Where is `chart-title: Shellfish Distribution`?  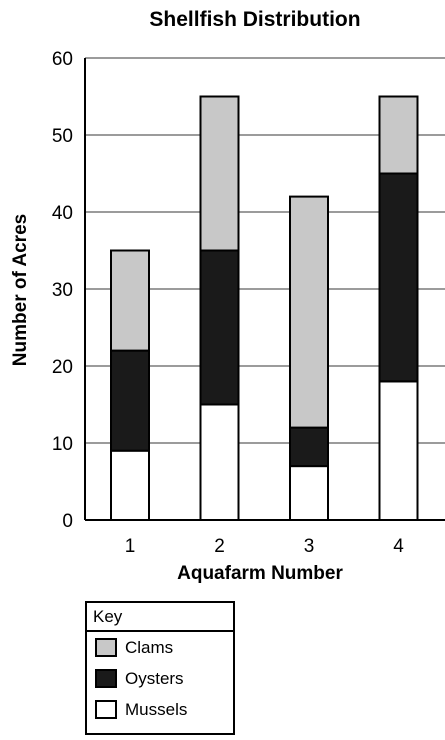 chart-title: Shellfish Distribution is located at coordinates (254, 19).